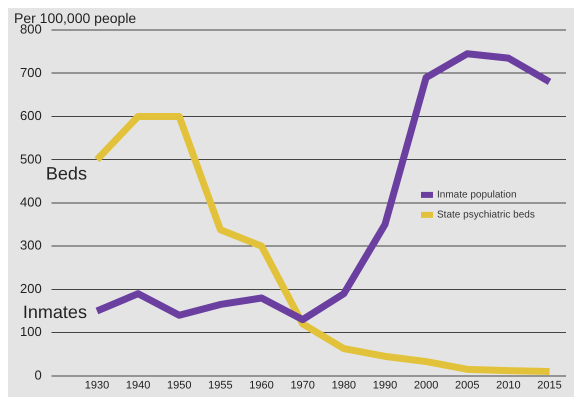 The image size is (584, 407). I want to click on x-tick-label: 2005, so click(467, 385).